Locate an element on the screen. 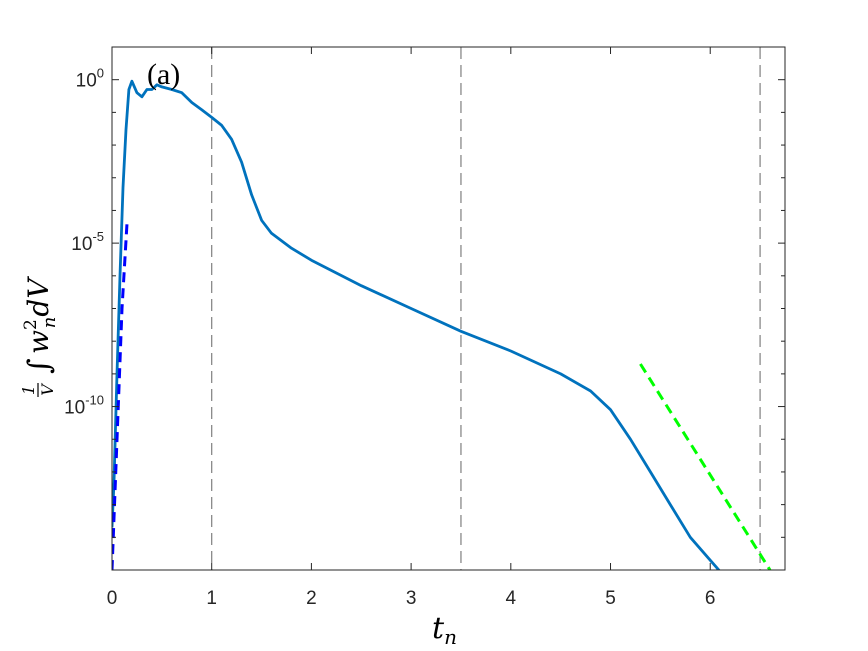  y-label-body: w2ndV is located at coordinates (40, 315).